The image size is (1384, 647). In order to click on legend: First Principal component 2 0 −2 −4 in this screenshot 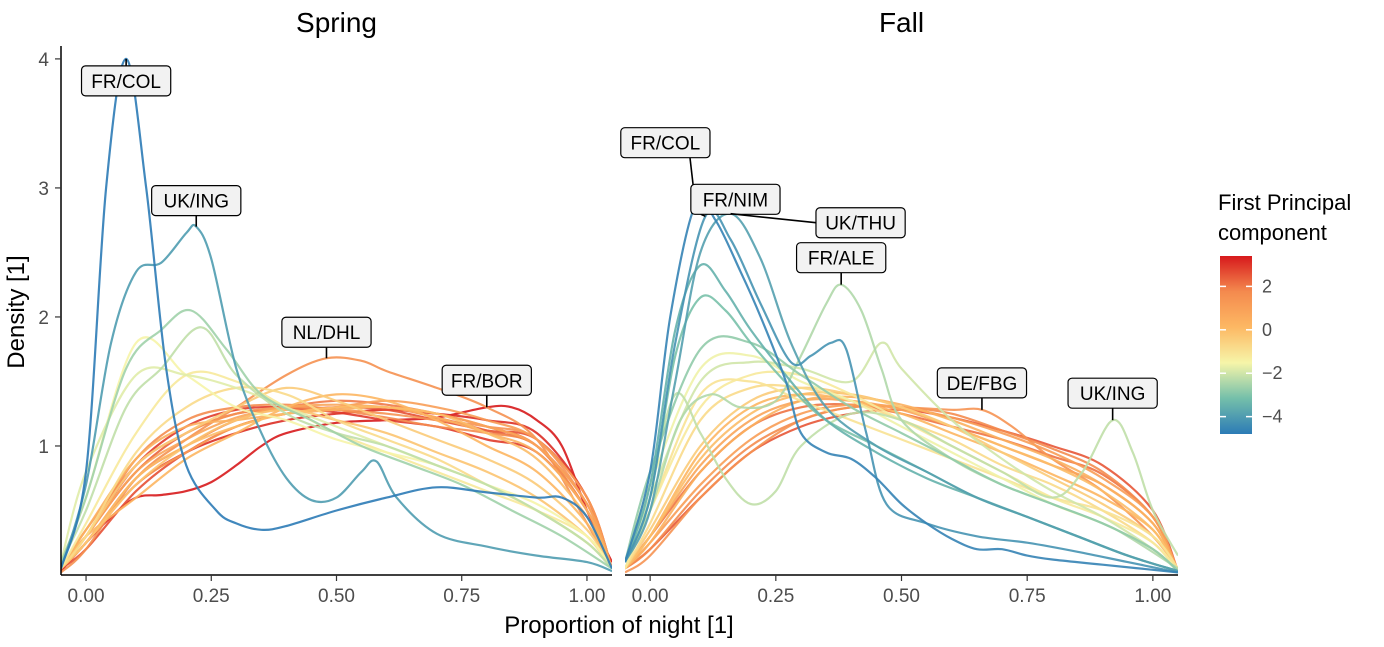, I will do `click(1284, 312)`.